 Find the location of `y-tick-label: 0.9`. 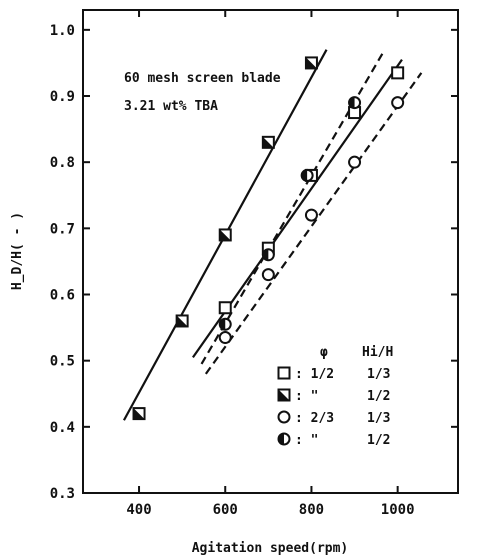

y-tick-label: 0.9 is located at coordinates (62, 97).